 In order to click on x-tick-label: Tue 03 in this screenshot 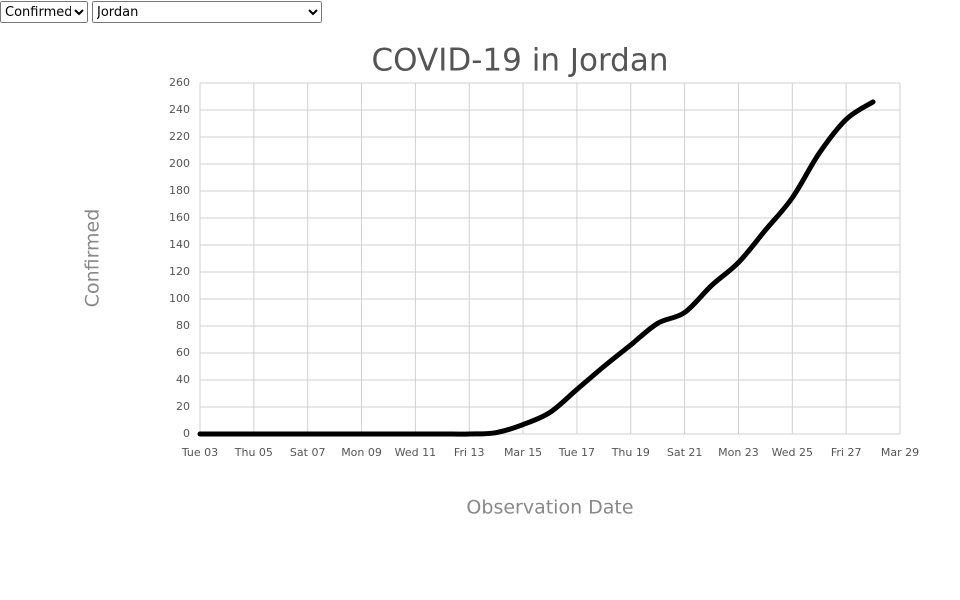, I will do `click(199, 452)`.